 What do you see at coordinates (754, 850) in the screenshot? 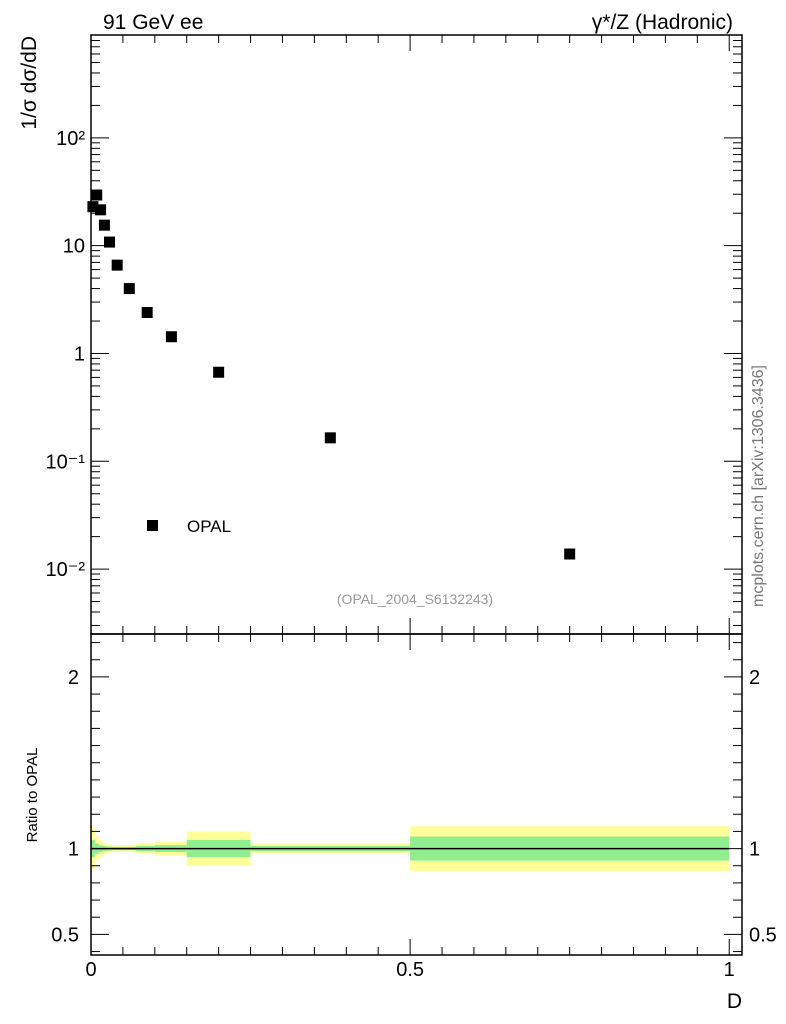
I see `ratio-y-tick-label-right: 1` at bounding box center [754, 850].